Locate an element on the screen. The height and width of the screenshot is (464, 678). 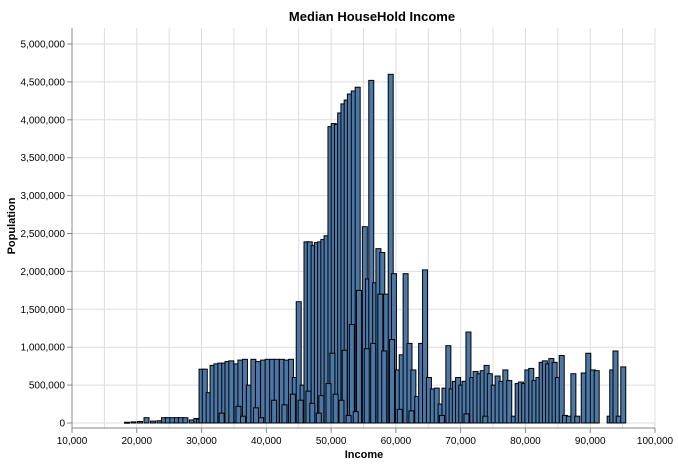
x-tick-label: 30,000 is located at coordinates (201, 441).